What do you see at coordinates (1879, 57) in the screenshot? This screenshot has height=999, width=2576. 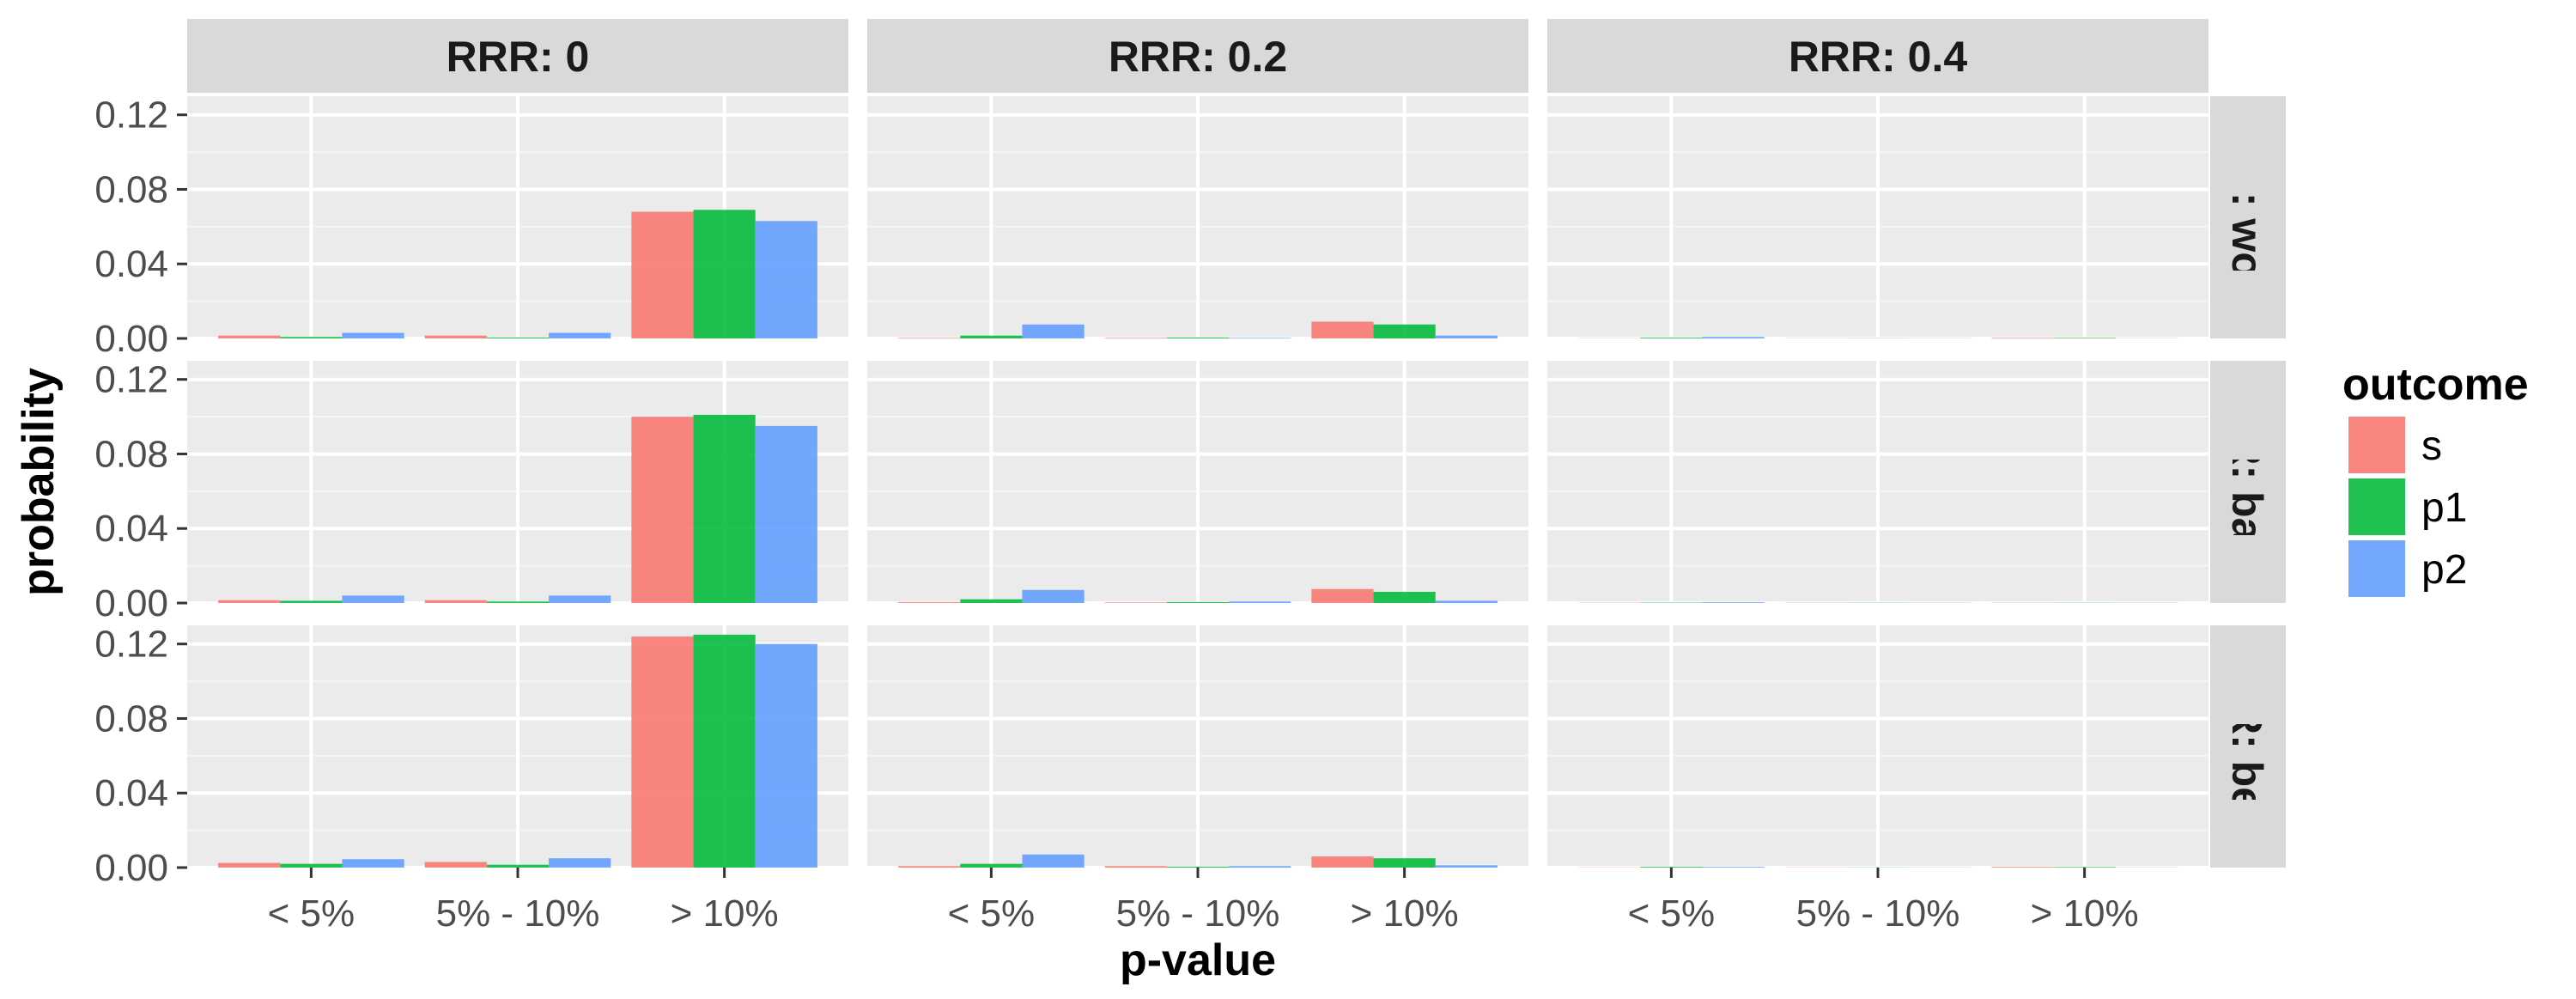 I see `facet-column-label: RRR: 0.4` at bounding box center [1879, 57].